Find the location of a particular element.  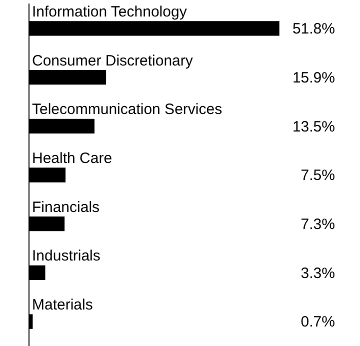

data-label: 7.5% is located at coordinates (317, 175).